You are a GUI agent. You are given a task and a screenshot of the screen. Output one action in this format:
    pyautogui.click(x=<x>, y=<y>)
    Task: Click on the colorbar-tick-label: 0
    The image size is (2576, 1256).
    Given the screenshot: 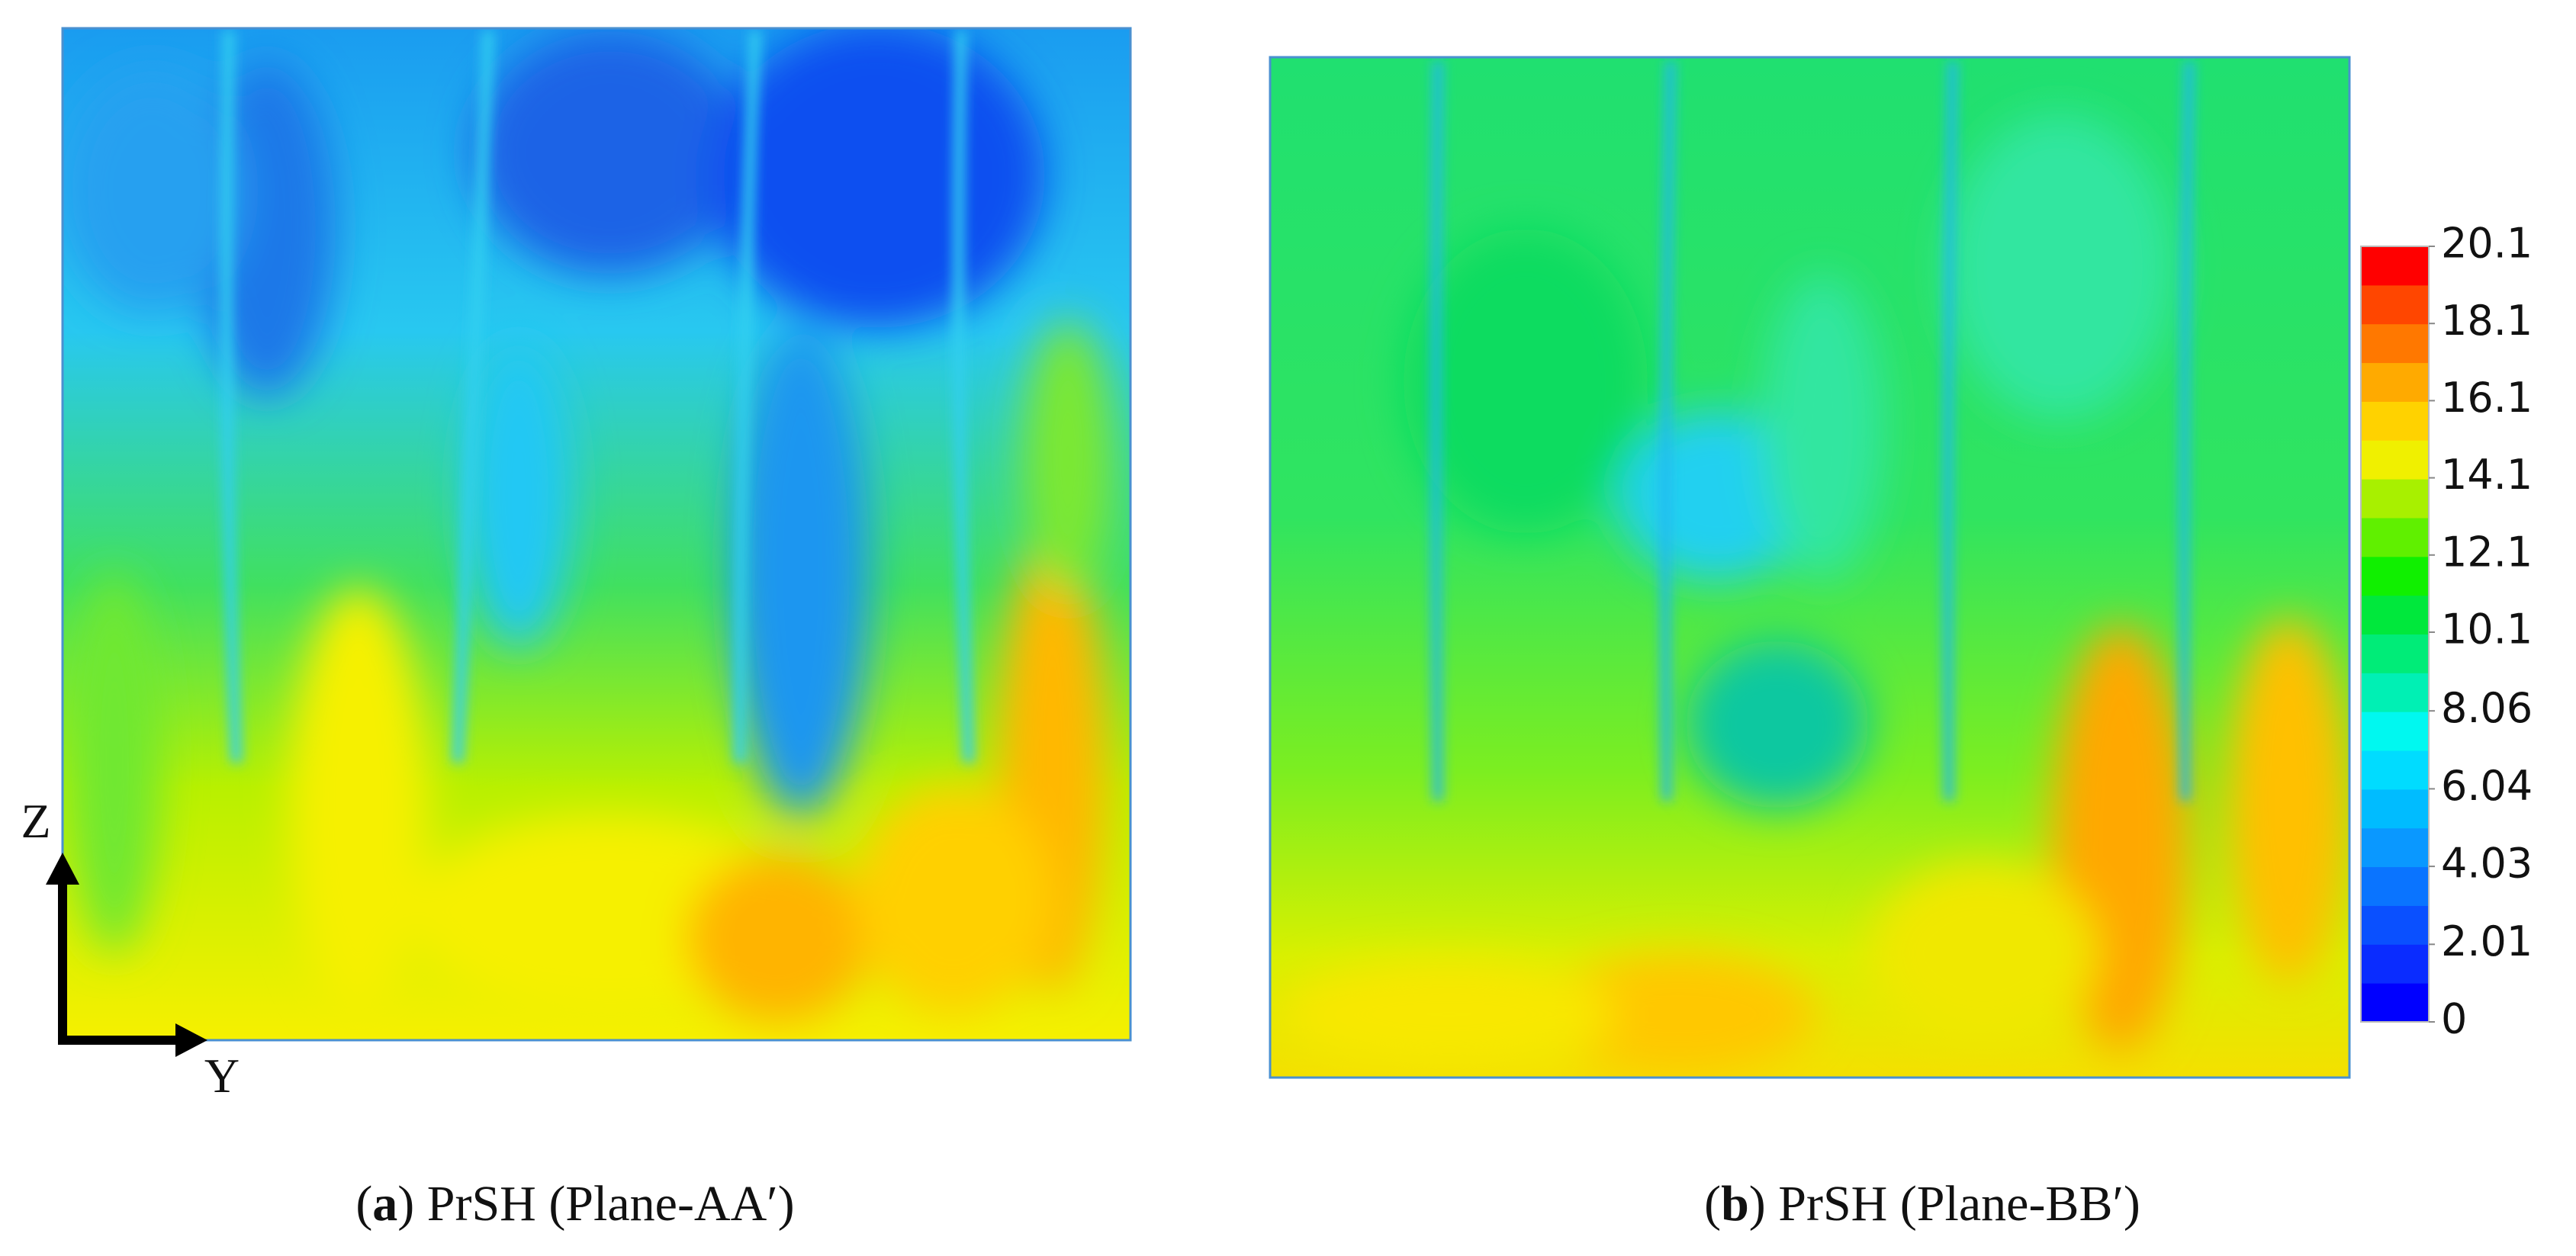 What is the action you would take?
    pyautogui.click(x=2454, y=1019)
    